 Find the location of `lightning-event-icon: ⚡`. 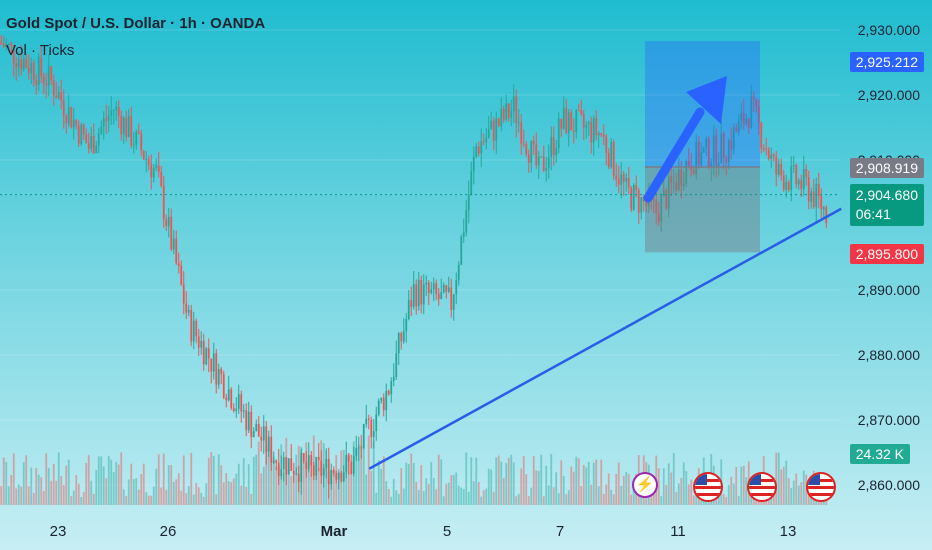

lightning-event-icon: ⚡ is located at coordinates (645, 485).